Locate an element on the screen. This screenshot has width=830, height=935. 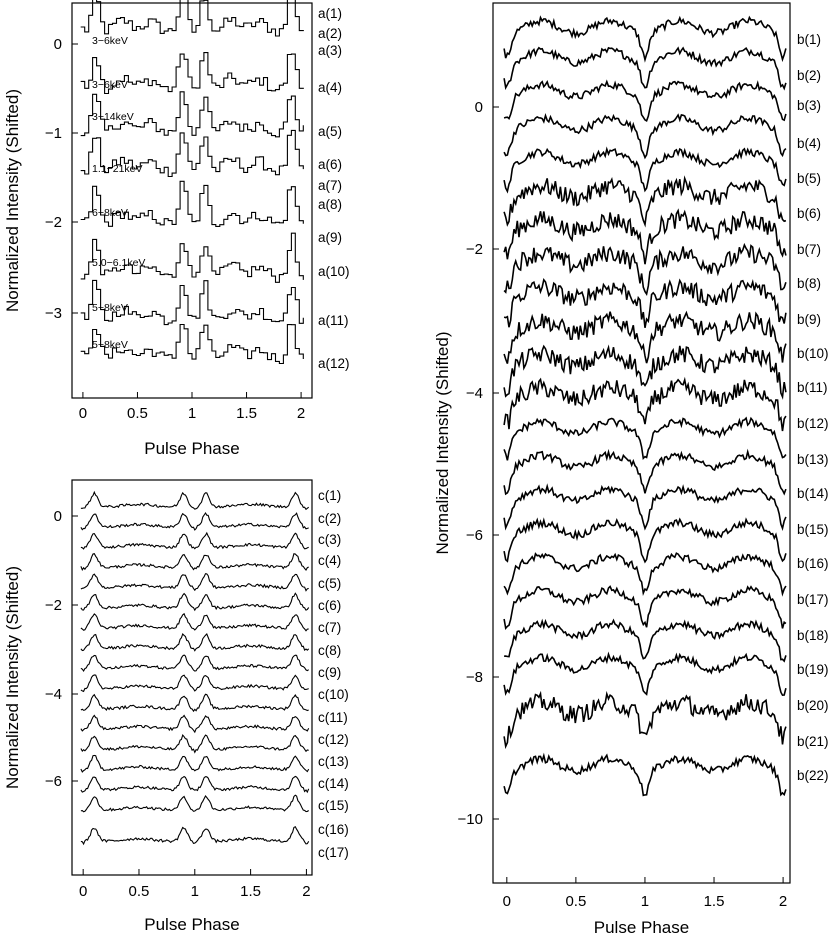
series-label: b(14) is located at coordinates (813, 493).